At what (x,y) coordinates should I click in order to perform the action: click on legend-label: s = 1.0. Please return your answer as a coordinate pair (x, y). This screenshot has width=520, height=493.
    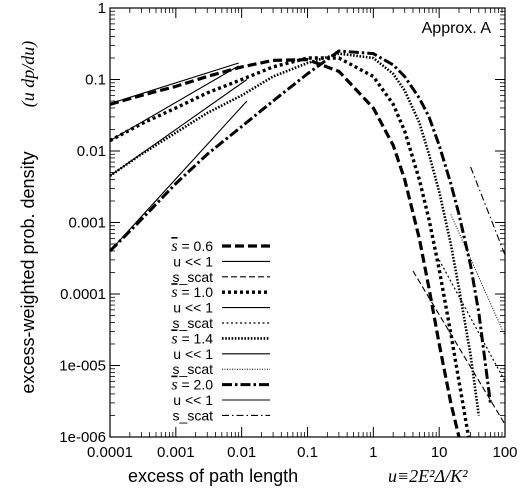
    Looking at the image, I should click on (192, 292).